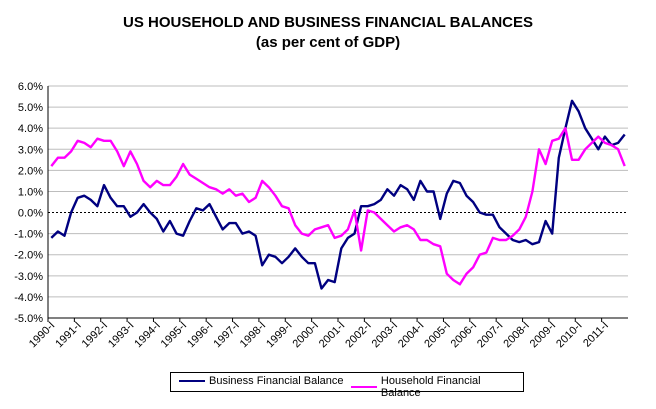 Image resolution: width=656 pixels, height=409 pixels. I want to click on legend-item-household: Household Financial Balance, so click(437, 387).